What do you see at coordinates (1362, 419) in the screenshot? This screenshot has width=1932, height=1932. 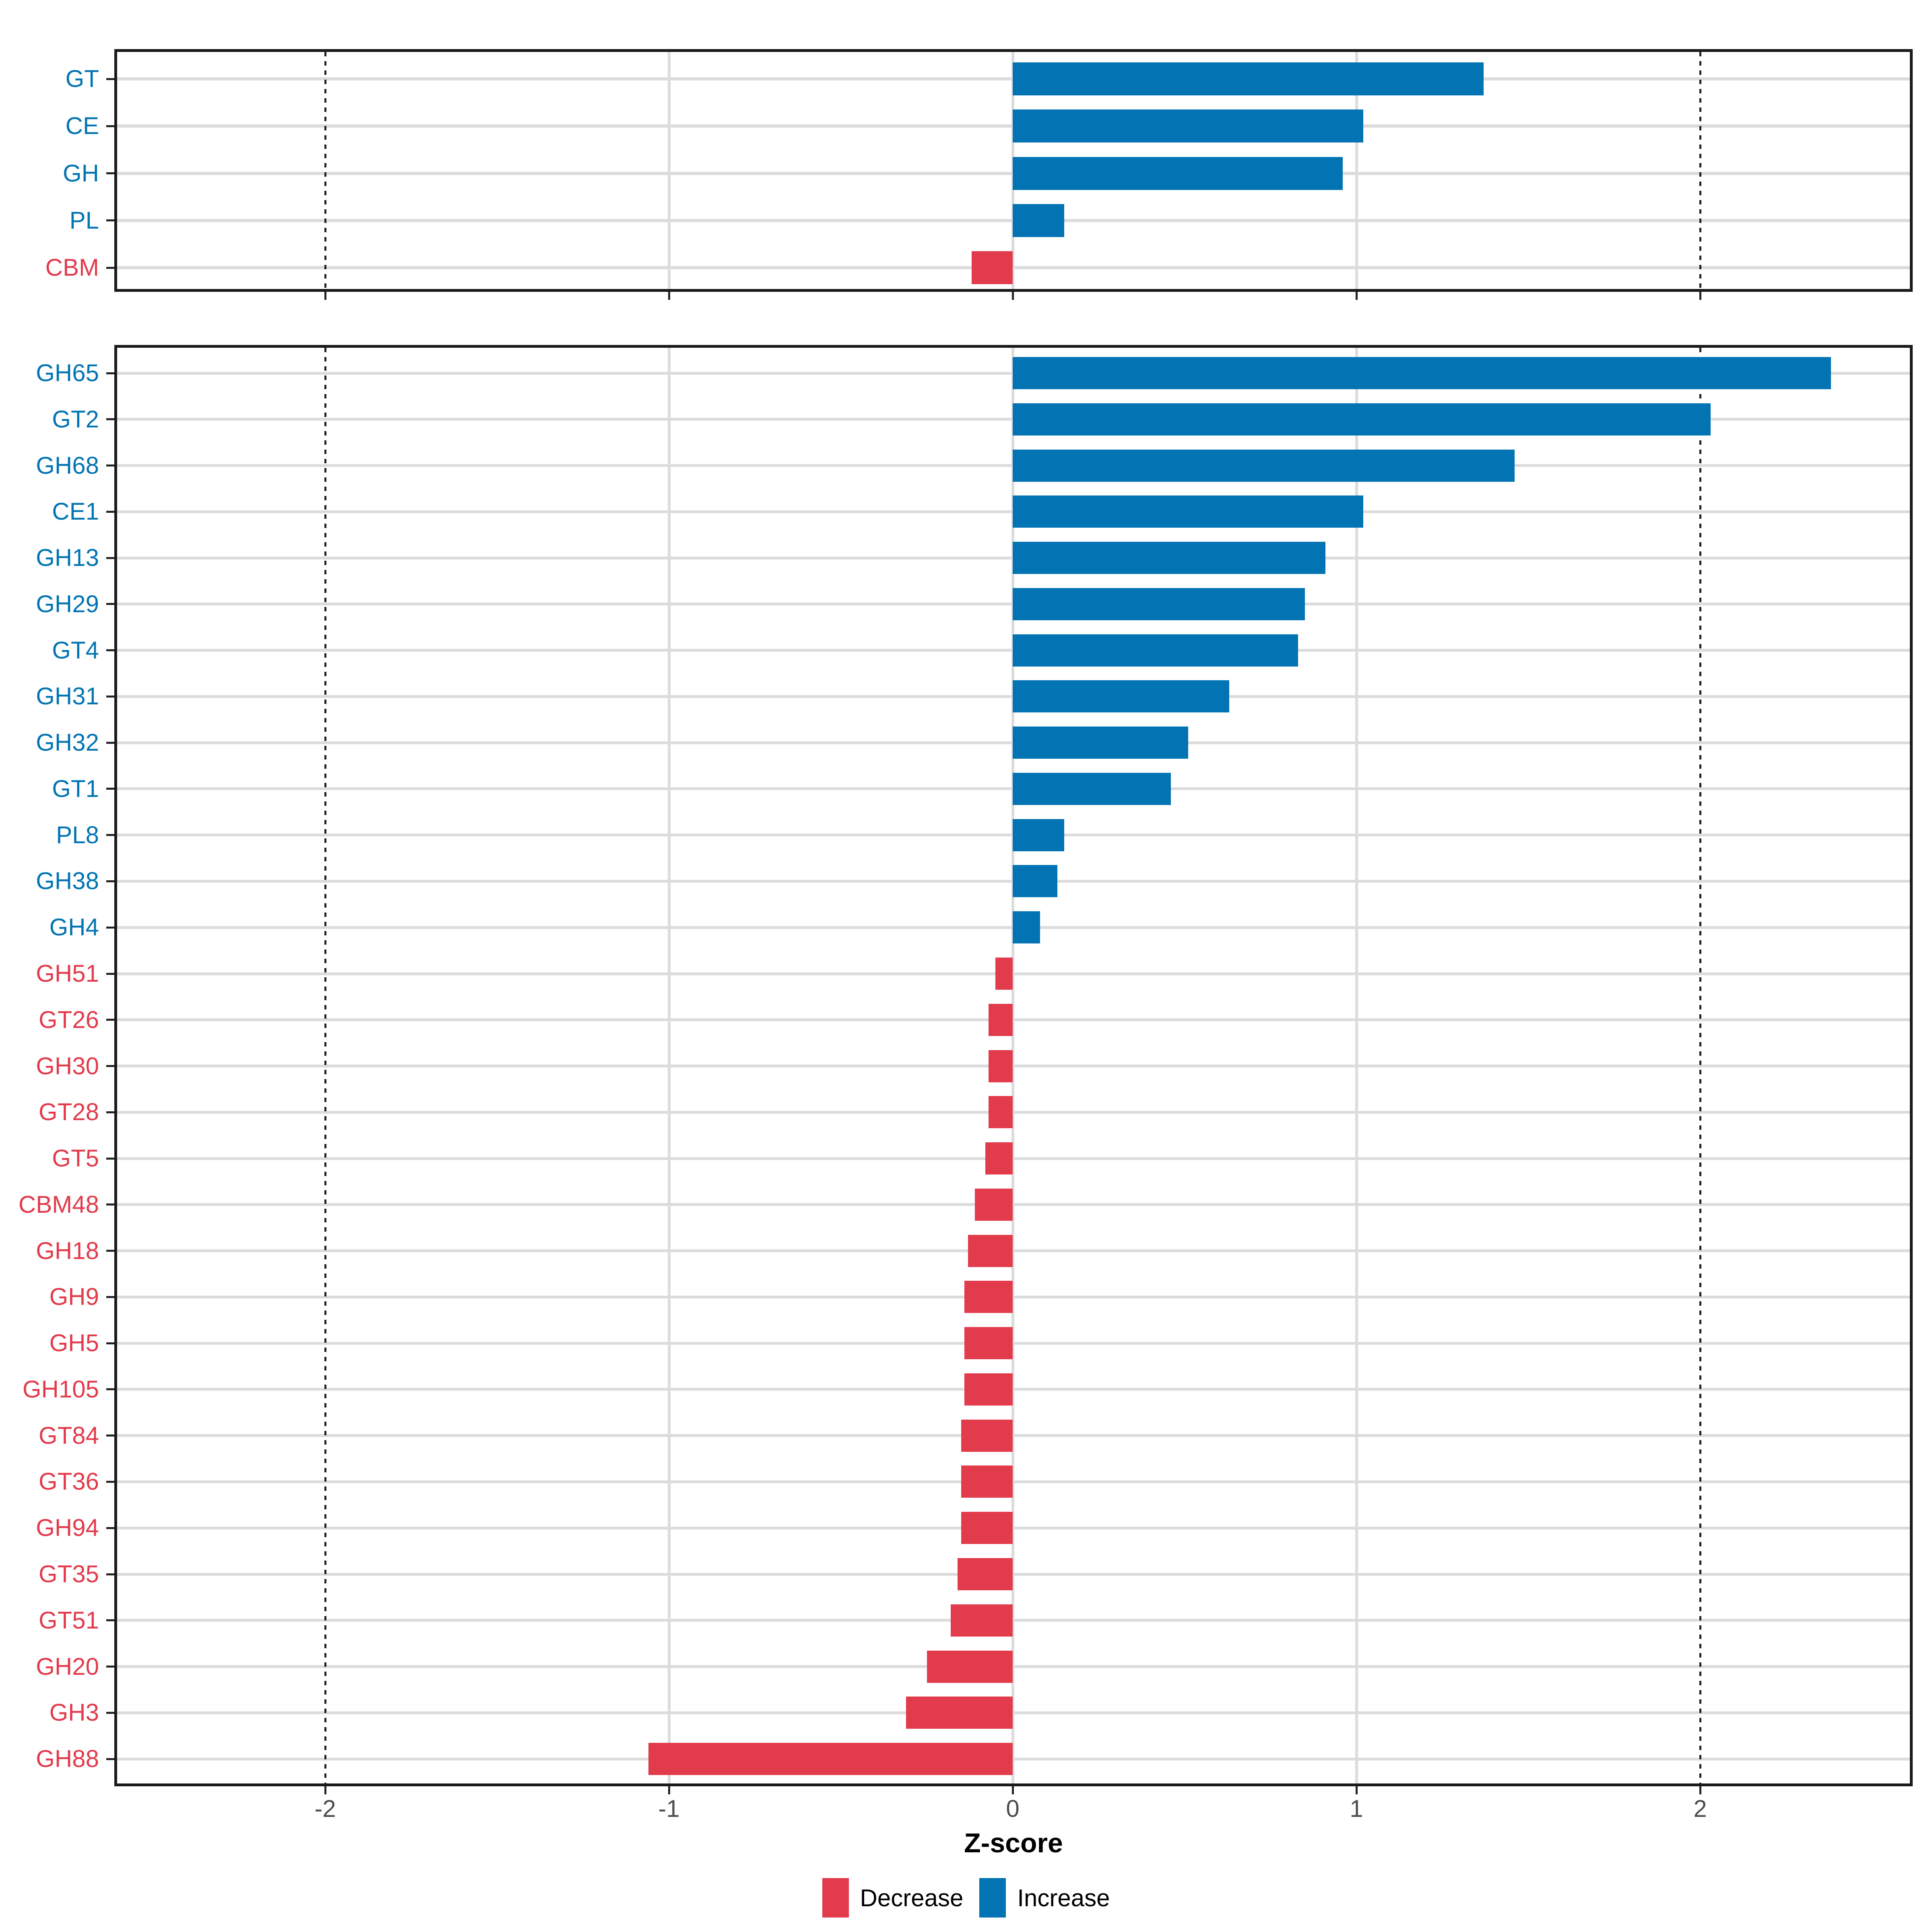 I see `bar-GT2` at bounding box center [1362, 419].